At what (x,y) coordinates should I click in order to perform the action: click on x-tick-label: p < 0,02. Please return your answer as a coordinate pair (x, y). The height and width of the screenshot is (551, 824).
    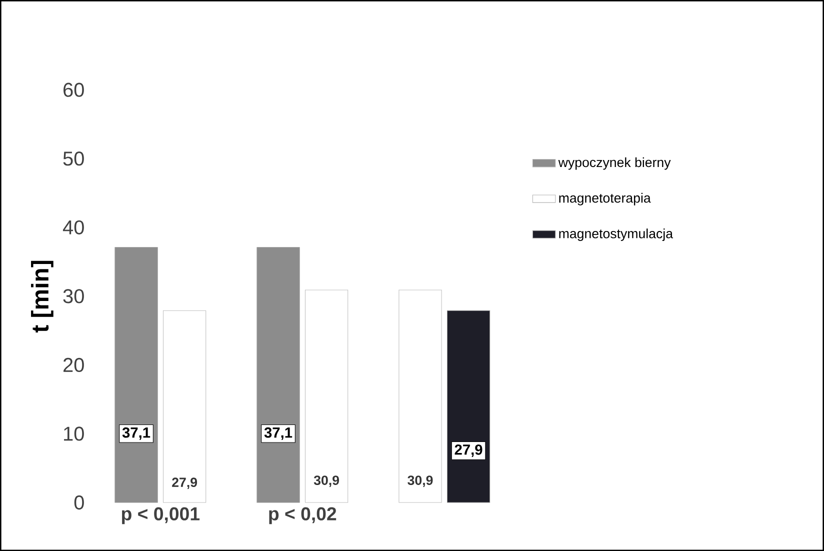
    Looking at the image, I should click on (302, 515).